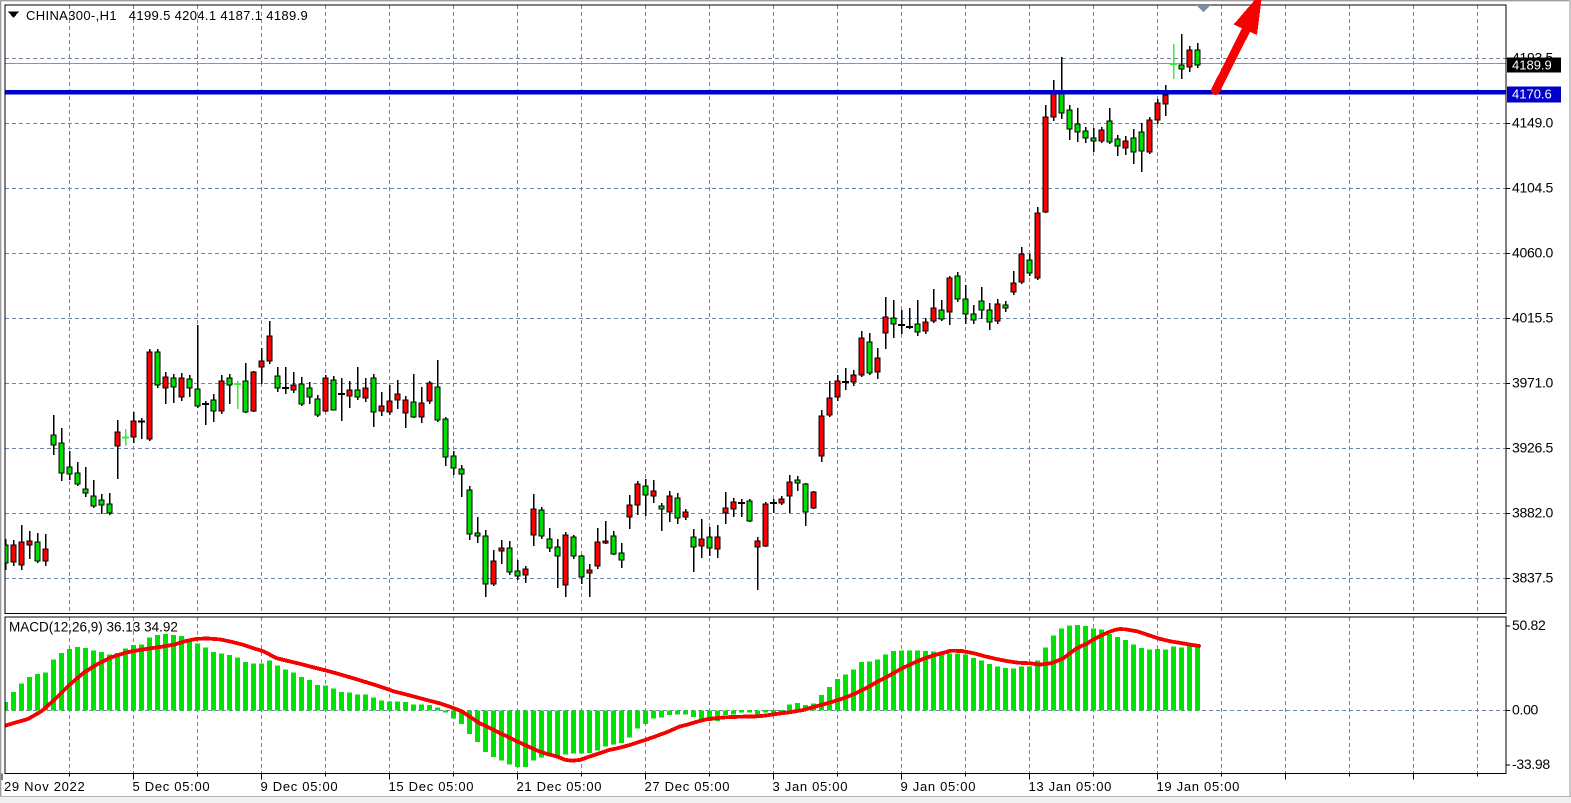  I want to click on svg-text: 5 Dec 05:00, so click(172, 786).